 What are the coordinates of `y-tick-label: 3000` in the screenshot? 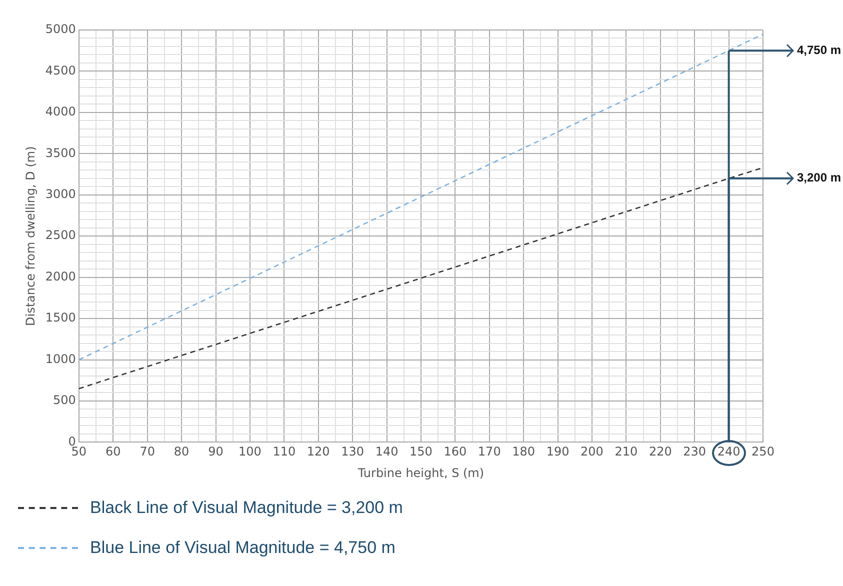 It's located at (60, 194).